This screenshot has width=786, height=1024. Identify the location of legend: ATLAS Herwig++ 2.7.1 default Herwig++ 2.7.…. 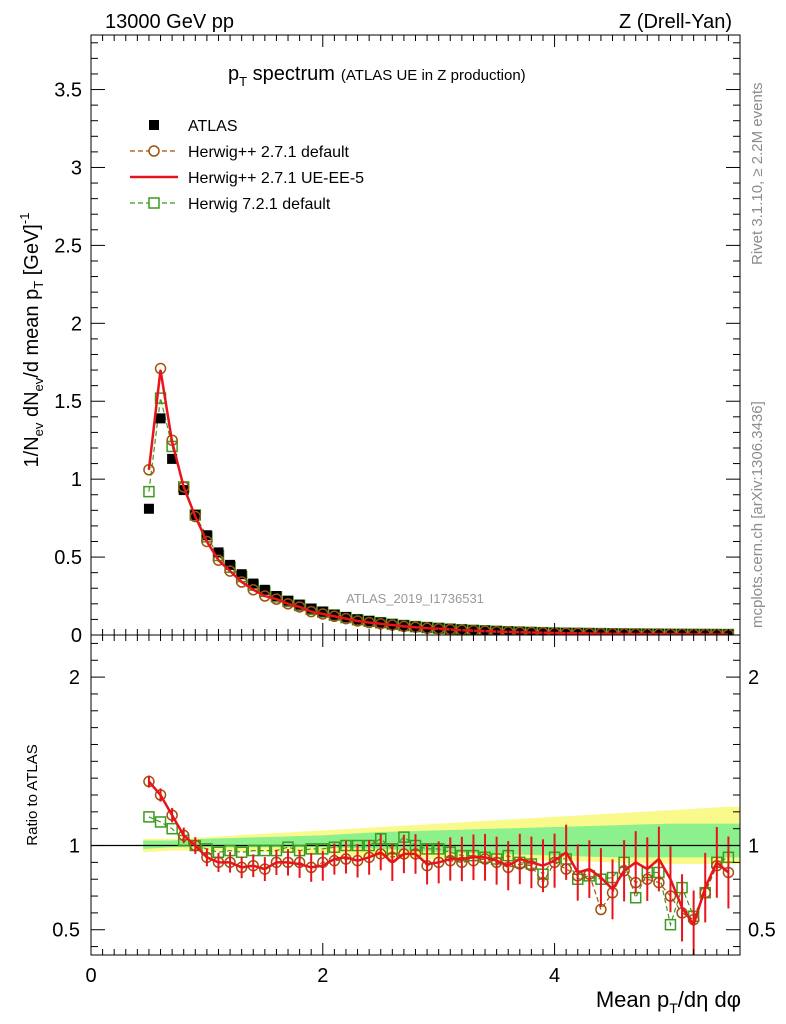
(247, 165).